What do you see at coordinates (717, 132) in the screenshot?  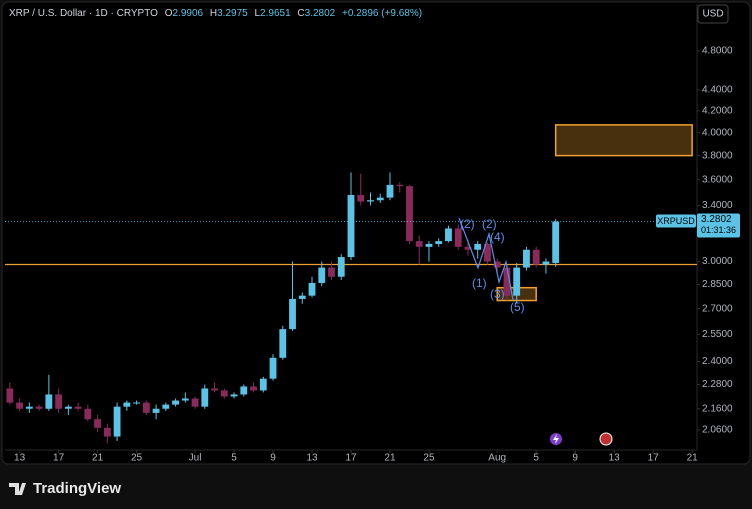 I see `y-tick-label: 4.0000` at bounding box center [717, 132].